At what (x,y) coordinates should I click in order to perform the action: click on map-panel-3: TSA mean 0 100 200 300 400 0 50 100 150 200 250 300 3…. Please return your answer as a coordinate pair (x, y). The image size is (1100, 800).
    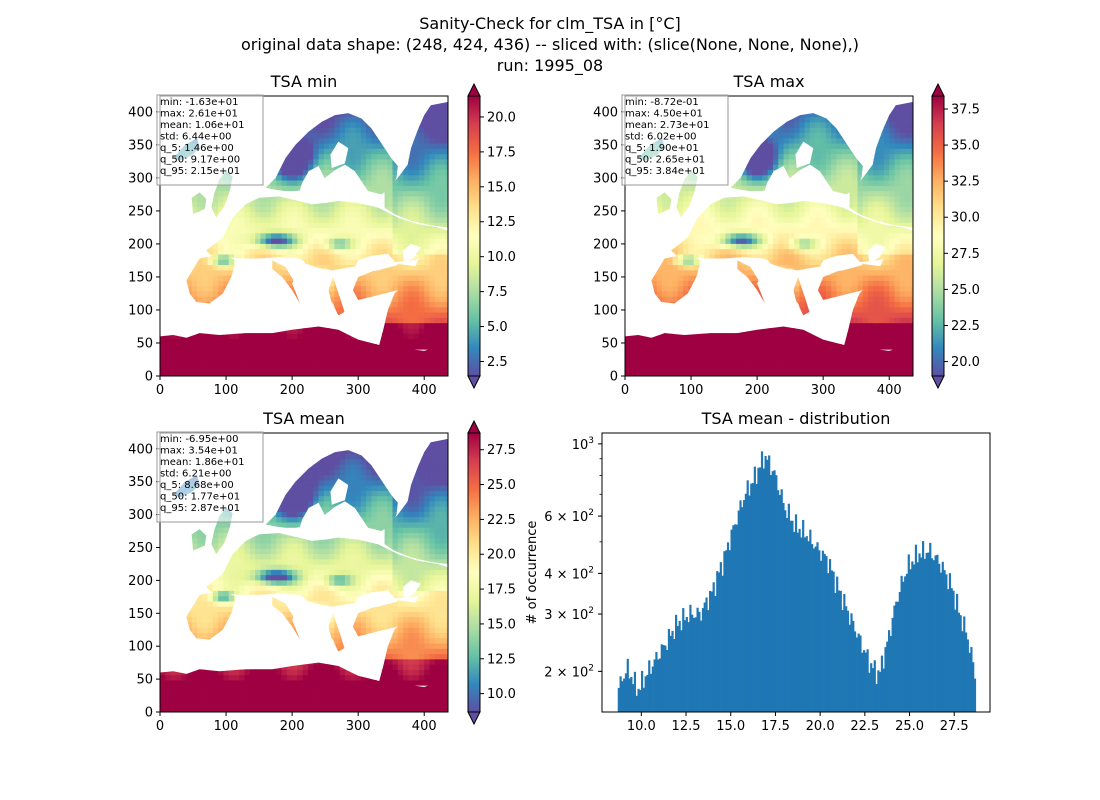
    Looking at the image, I should click on (322, 571).